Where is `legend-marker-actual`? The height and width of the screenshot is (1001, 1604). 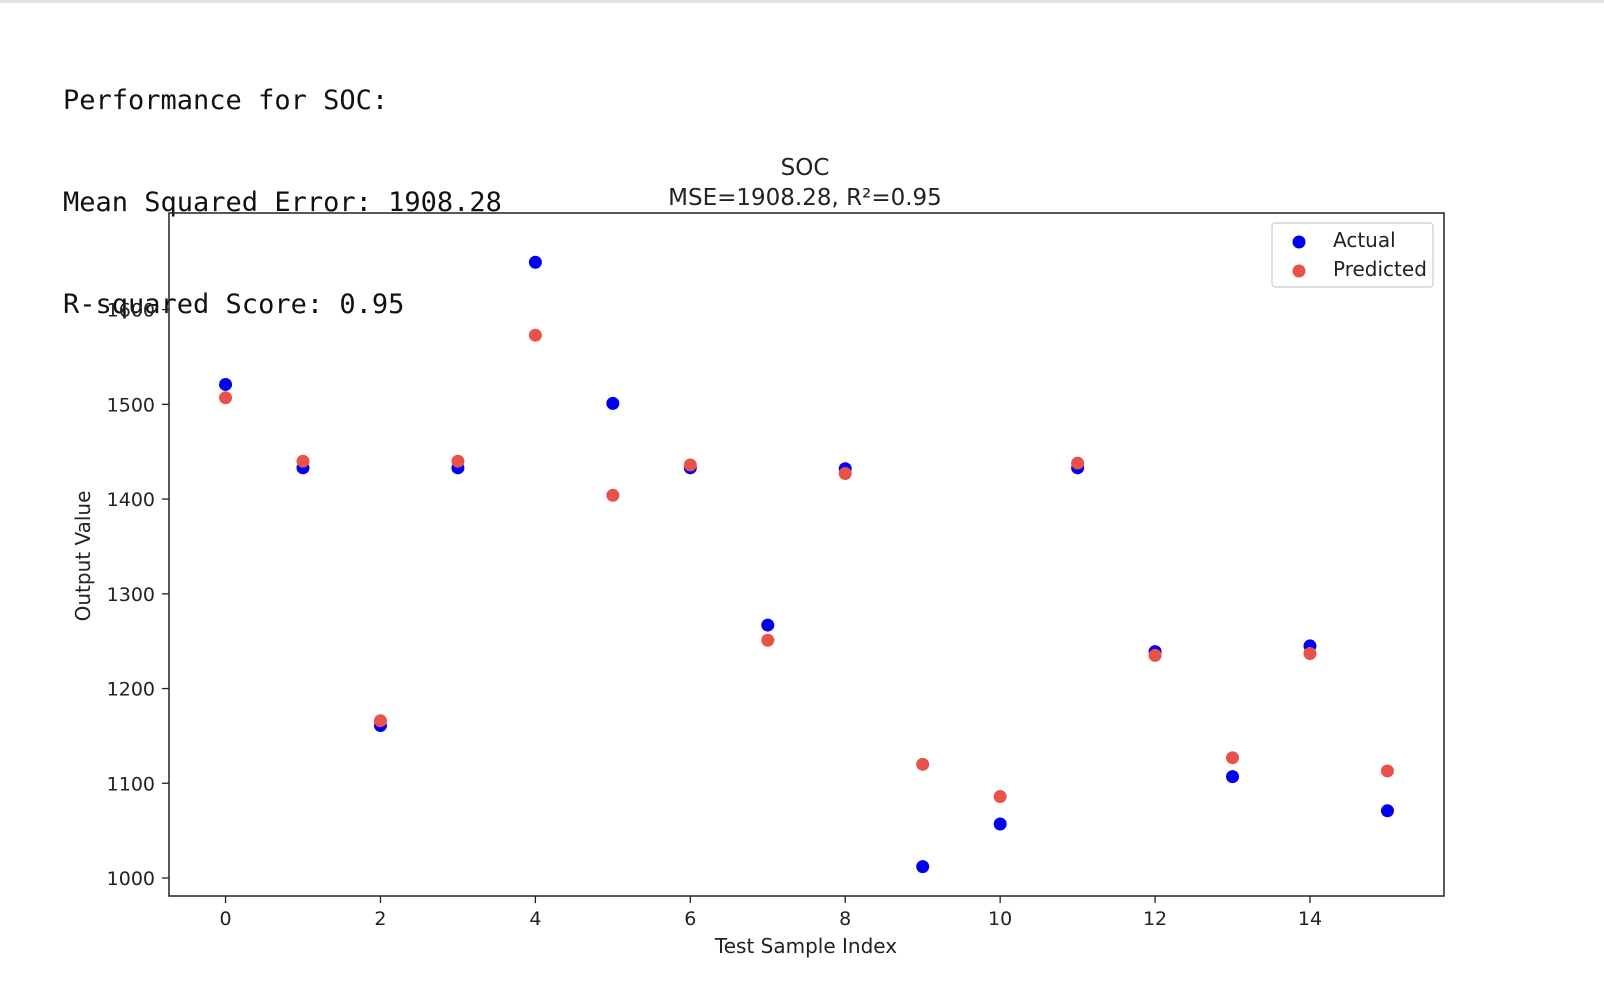 legend-marker-actual is located at coordinates (1299, 242).